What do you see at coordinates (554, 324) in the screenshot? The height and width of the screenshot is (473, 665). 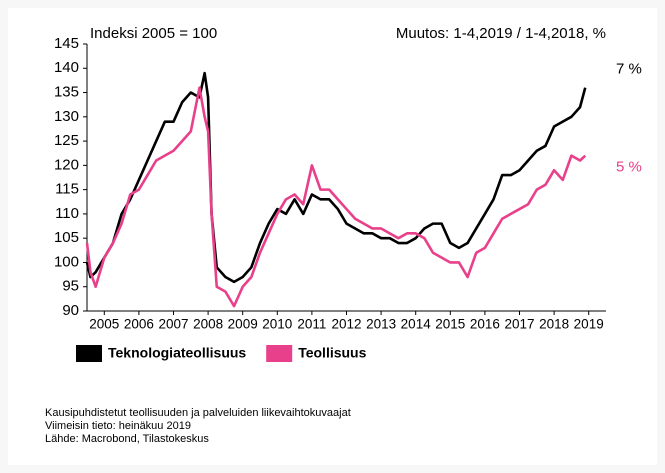 I see `x-tick-label: 2018` at bounding box center [554, 324].